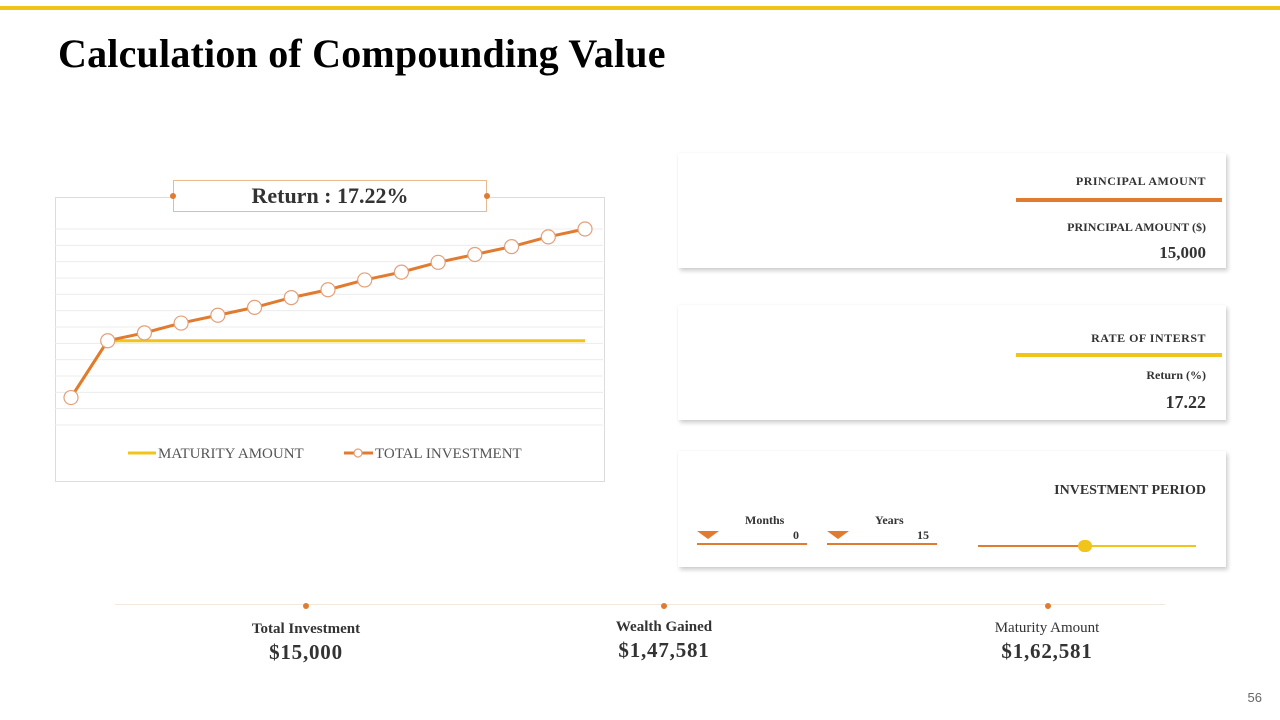  I want to click on slider-track-filled, so click(1031, 546).